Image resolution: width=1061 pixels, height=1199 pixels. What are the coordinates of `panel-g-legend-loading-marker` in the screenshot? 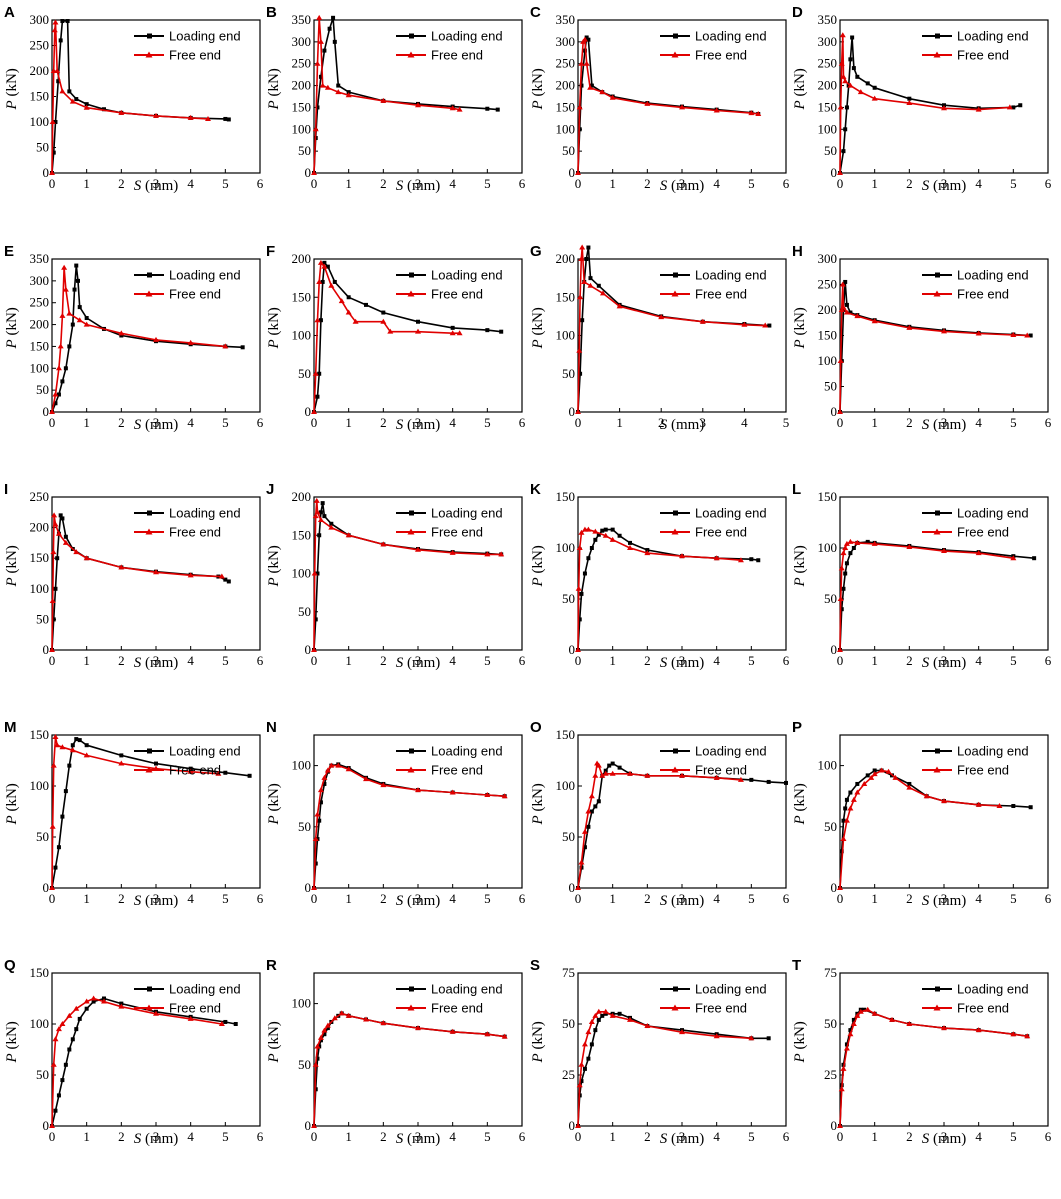 It's located at (675, 275).